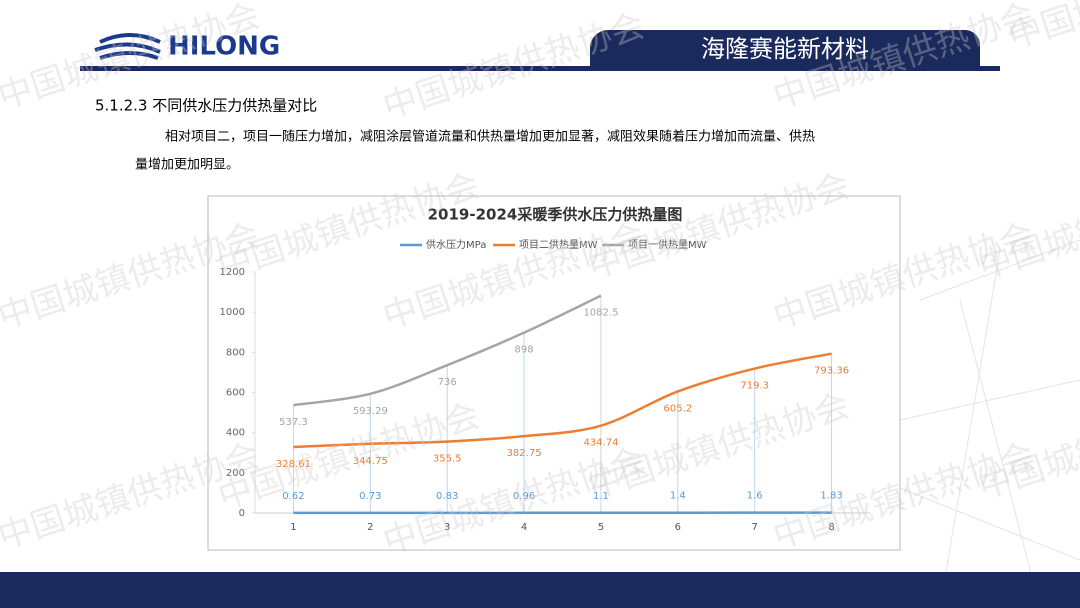 This screenshot has height=608, width=1080. What do you see at coordinates (235, 352) in the screenshot?
I see `y-tick-label: 800` at bounding box center [235, 352].